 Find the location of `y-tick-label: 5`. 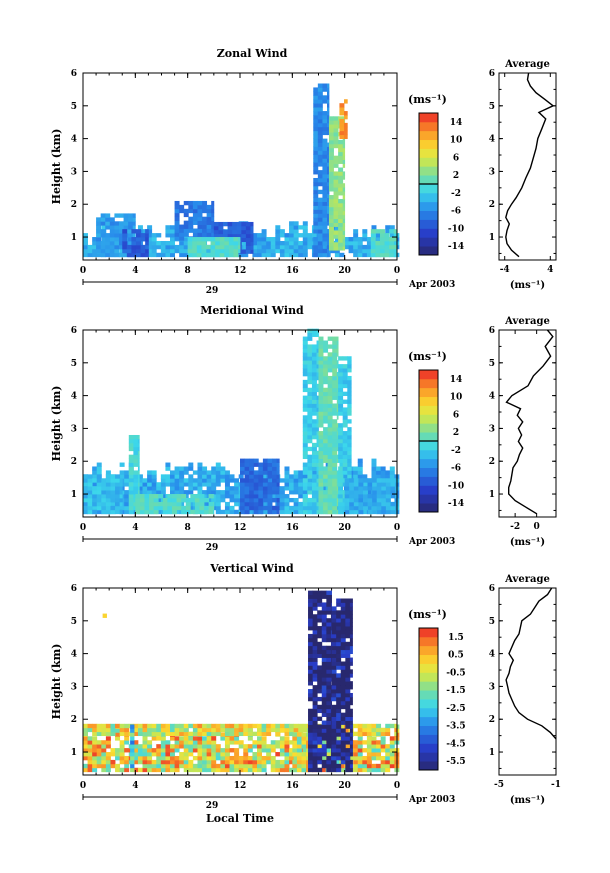

y-tick-label: 5 is located at coordinates (74, 364).